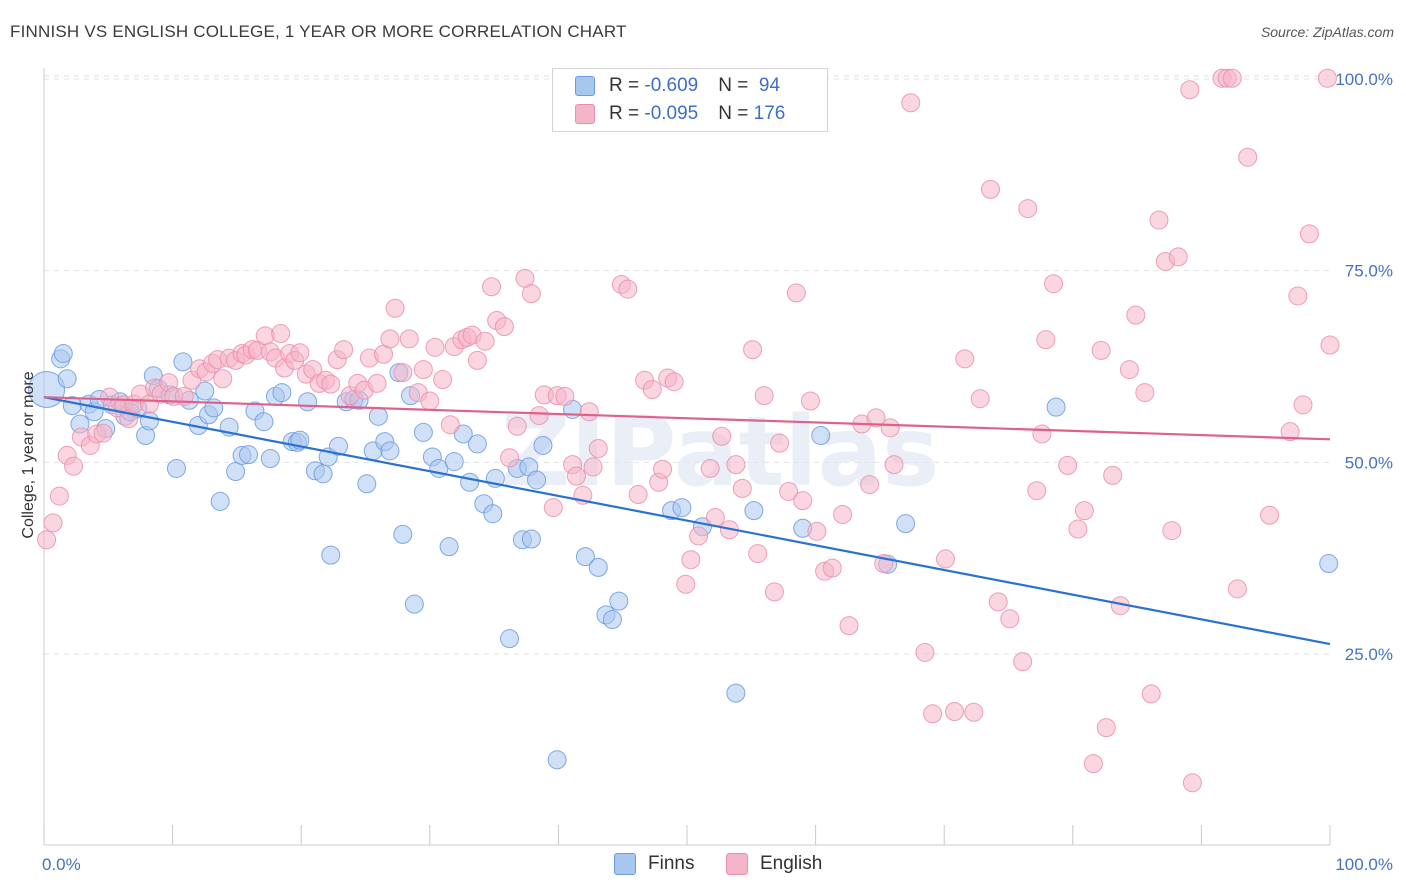 This screenshot has width=1406, height=892. Describe the element at coordinates (736, 85) in the screenshot. I see `finns-n-label: N =` at that location.